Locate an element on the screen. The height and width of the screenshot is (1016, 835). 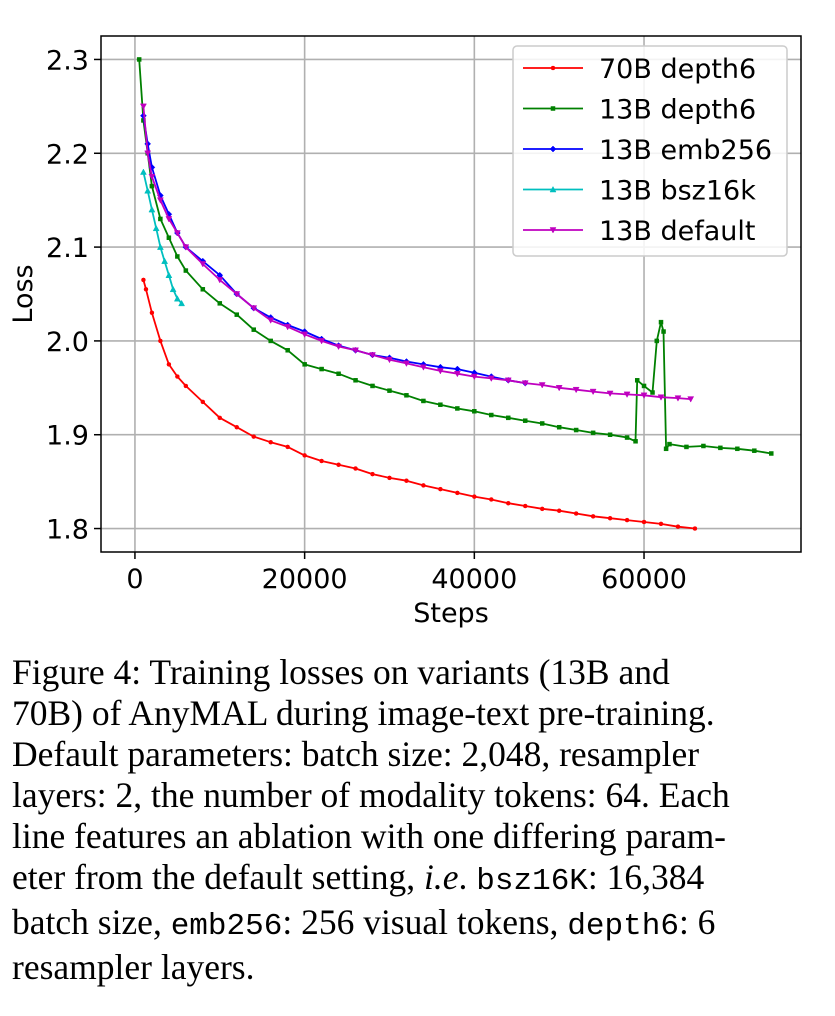
caption-ie-italic: i.e is located at coordinates (441, 877).